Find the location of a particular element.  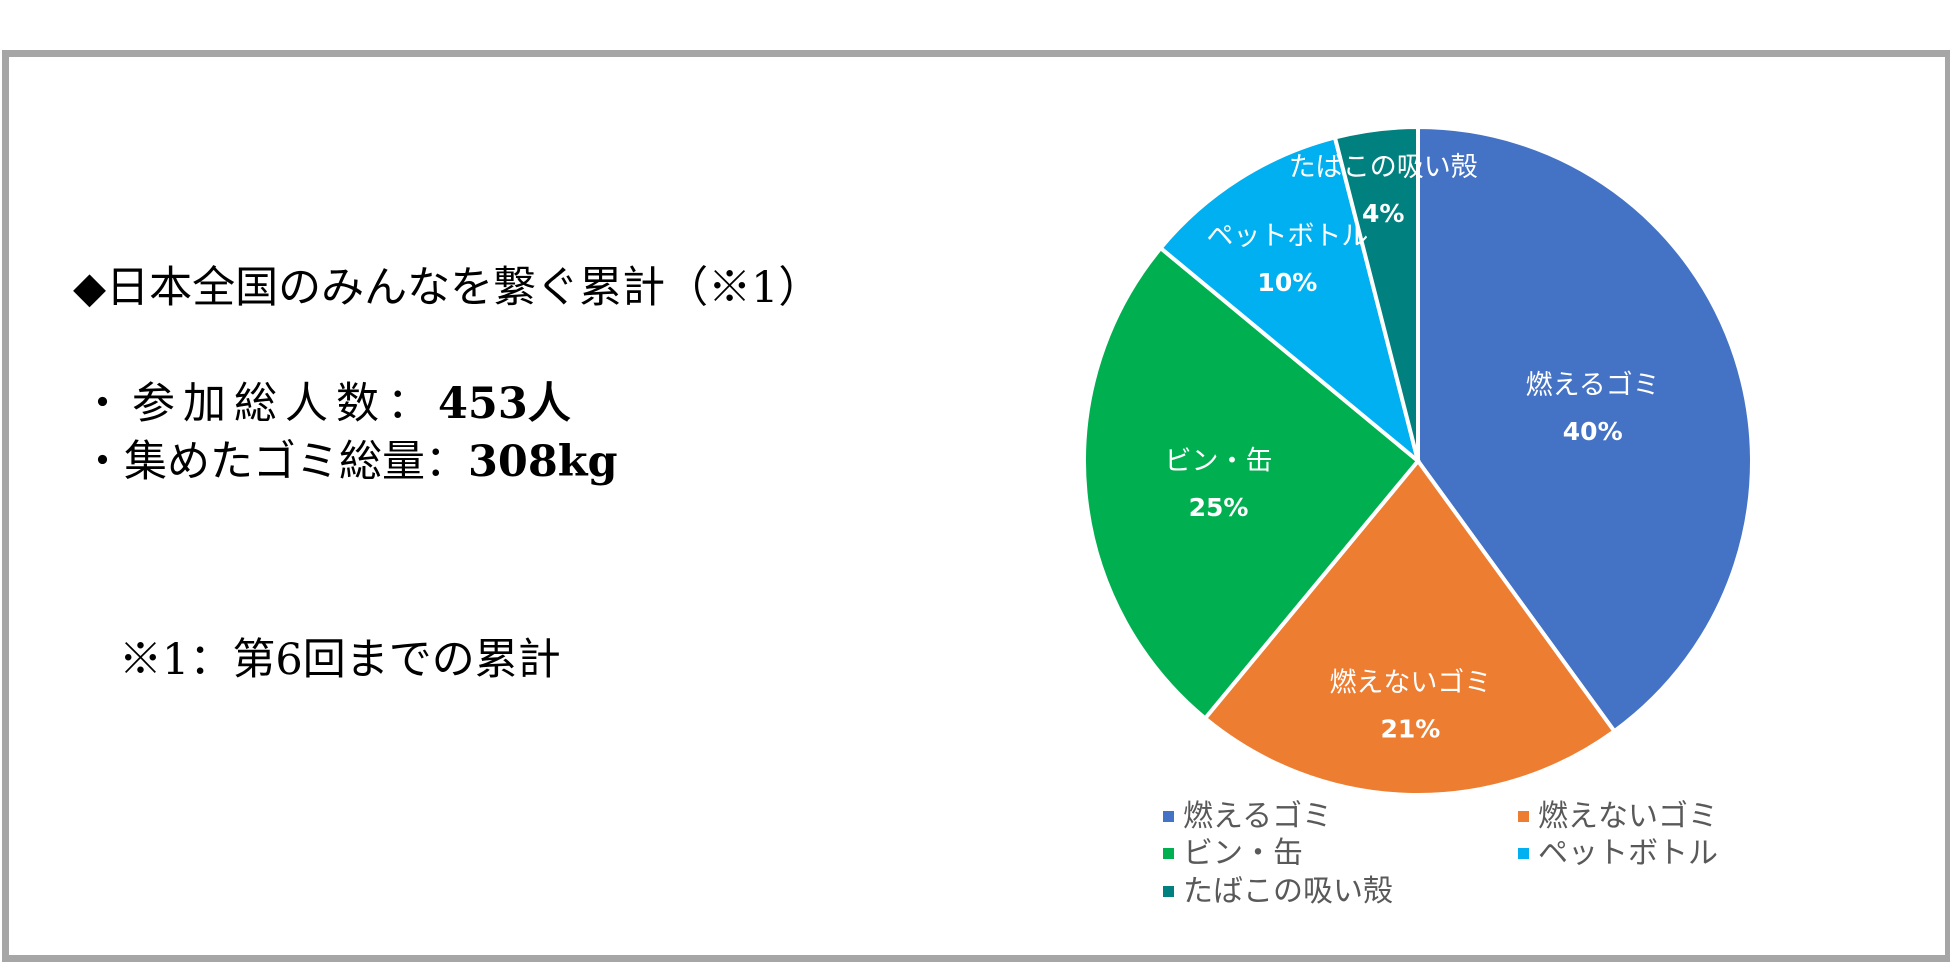

stat-participants-label: ・参加総人数： is located at coordinates (259, 404).